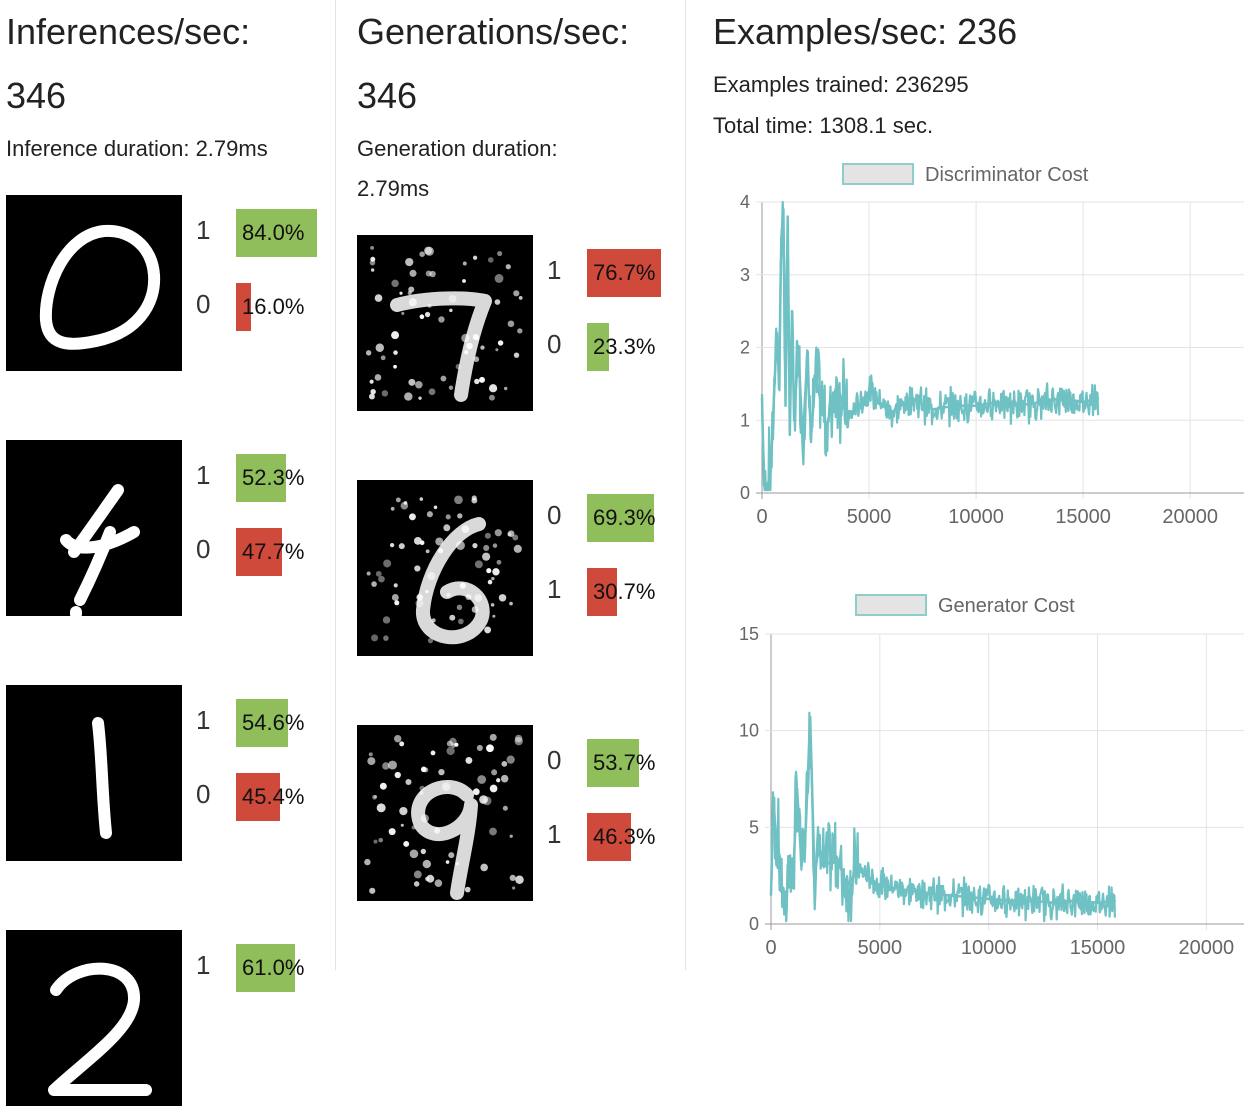  Describe the element at coordinates (770, 948) in the screenshot. I see `x-tick-label: 0` at that location.